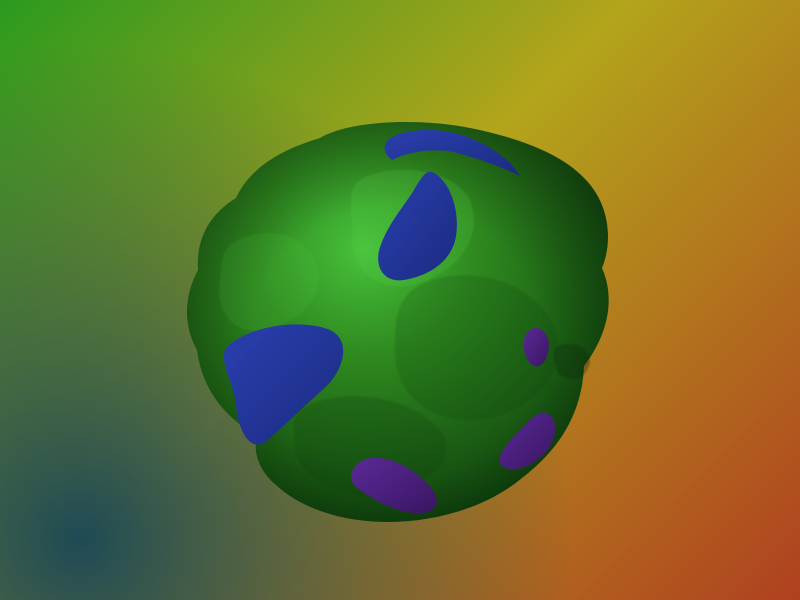 This screenshot has width=800, height=600. I want to click on blue-spot-top, so click(452, 153).